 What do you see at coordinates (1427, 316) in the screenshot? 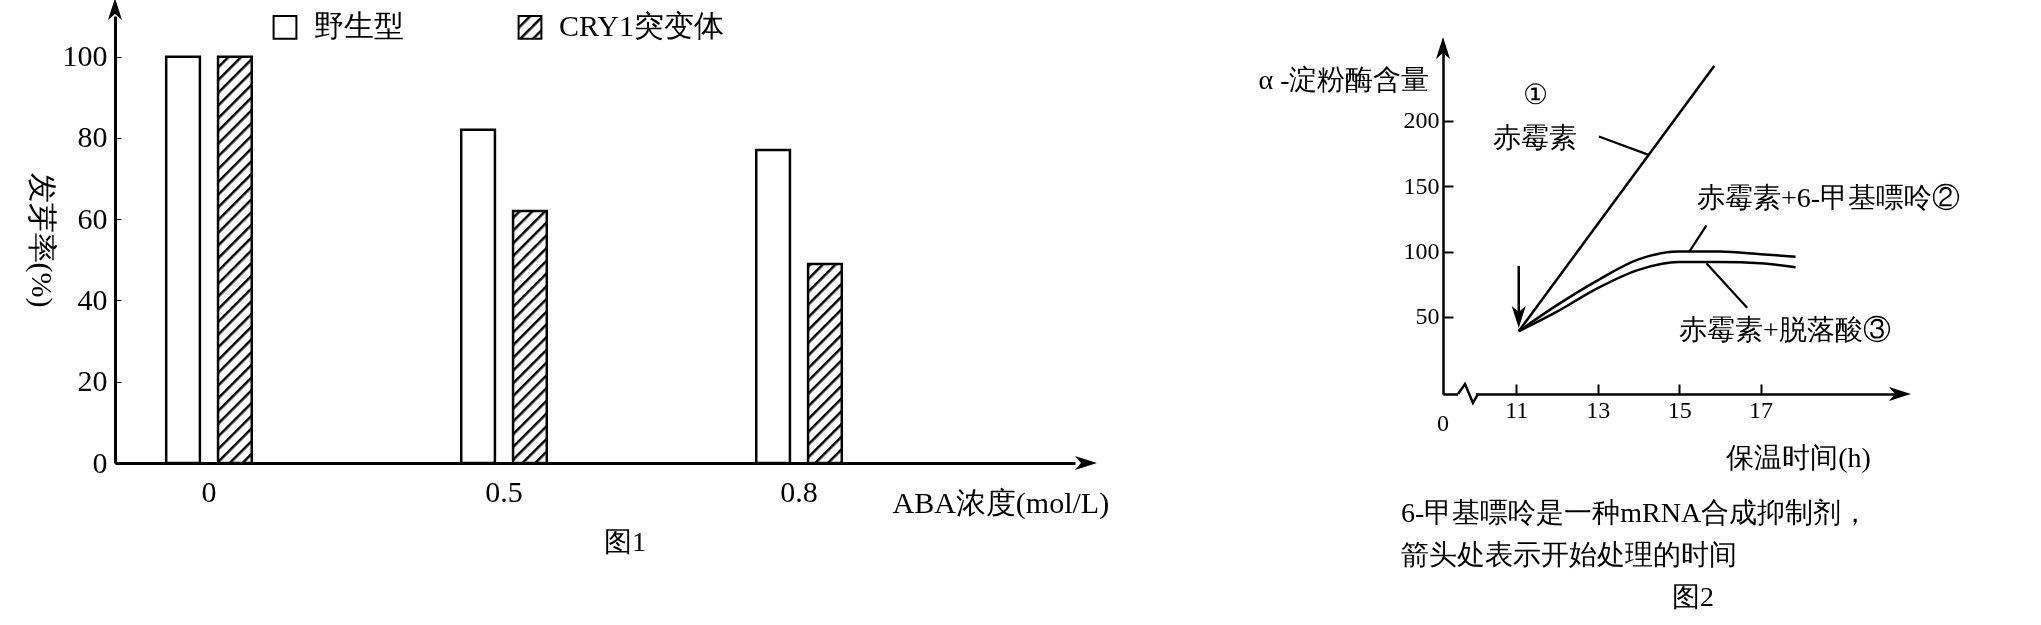
I see `y-tick-label: 50` at bounding box center [1427, 316].